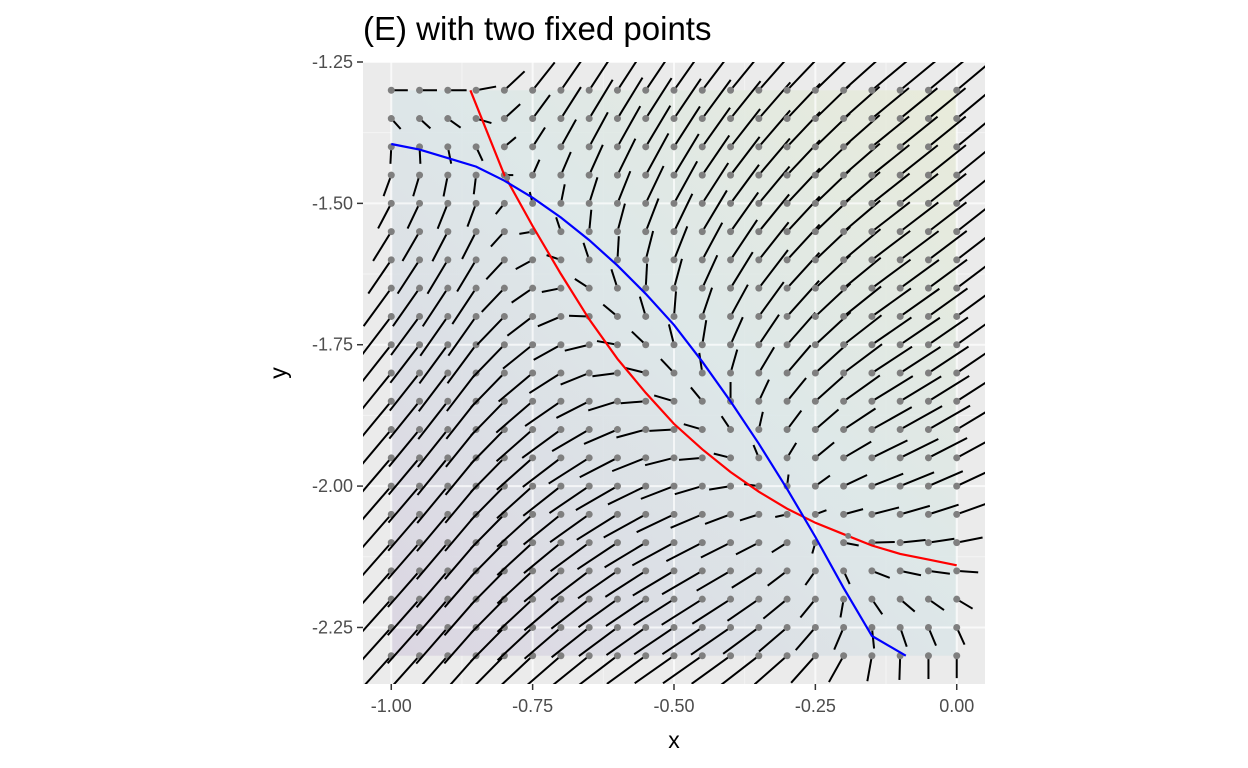 This screenshot has height=768, width=1248. What do you see at coordinates (391, 706) in the screenshot?
I see `x-tick-label: -1.00` at bounding box center [391, 706].